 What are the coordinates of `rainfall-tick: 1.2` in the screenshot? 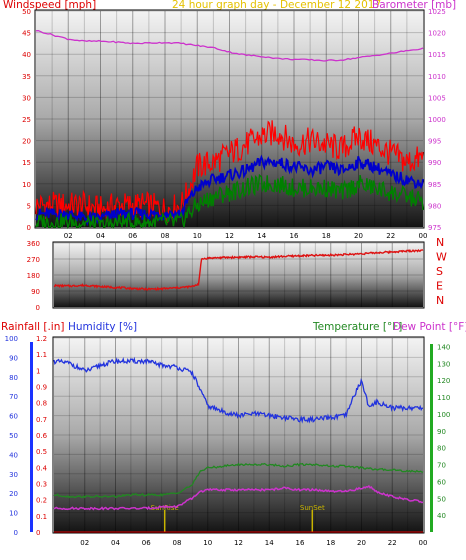 It's located at (41, 339).